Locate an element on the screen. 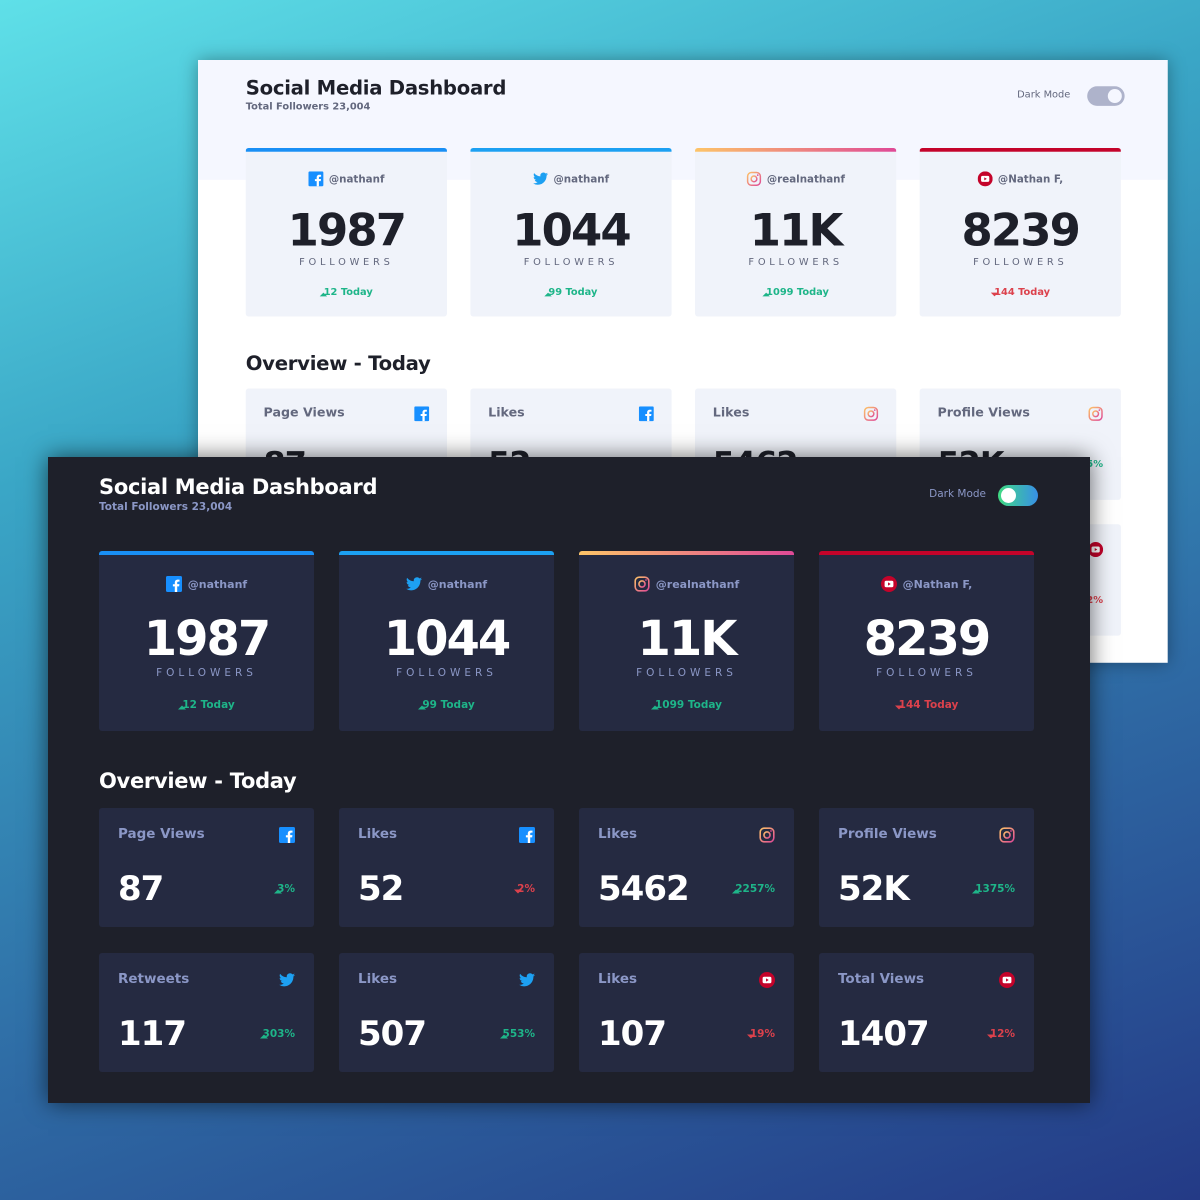  overview-card: Profile Views 52K 1375% is located at coordinates (926, 867).